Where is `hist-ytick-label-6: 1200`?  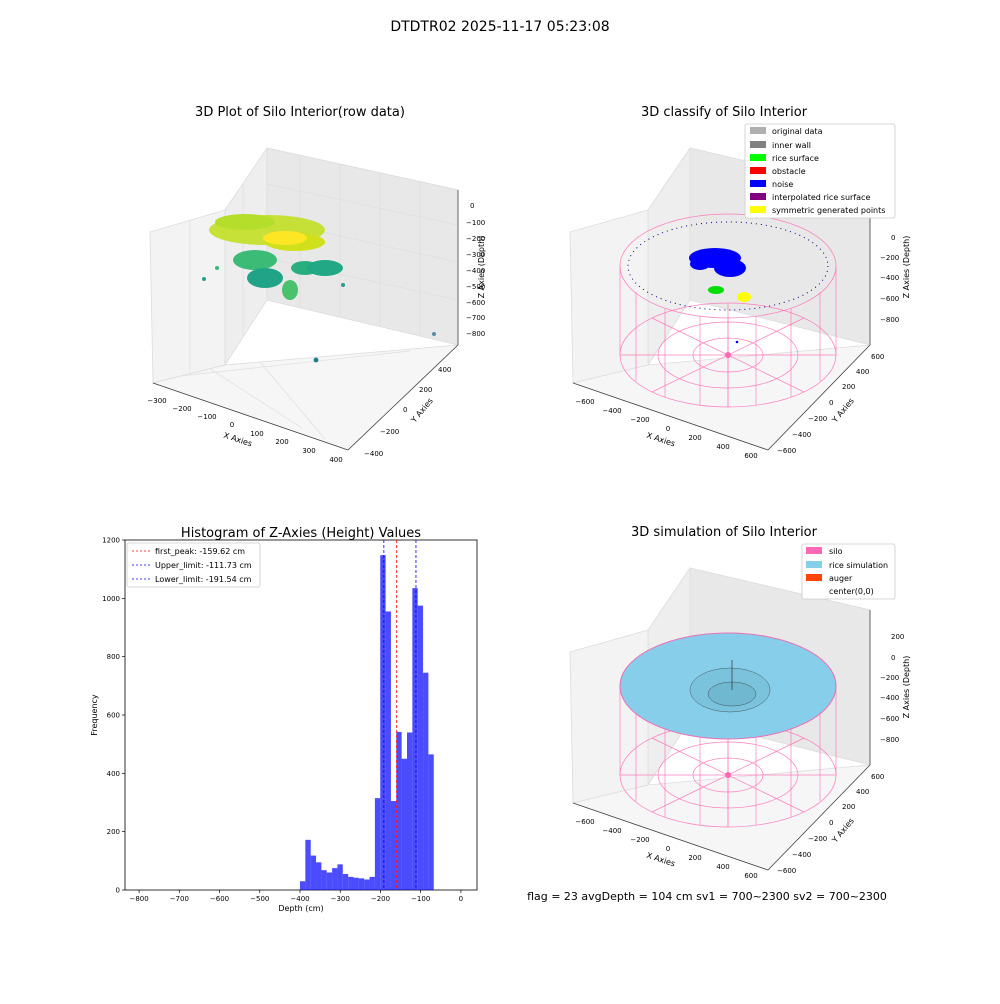
hist-ytick-label-6: 1200 is located at coordinates (111, 541).